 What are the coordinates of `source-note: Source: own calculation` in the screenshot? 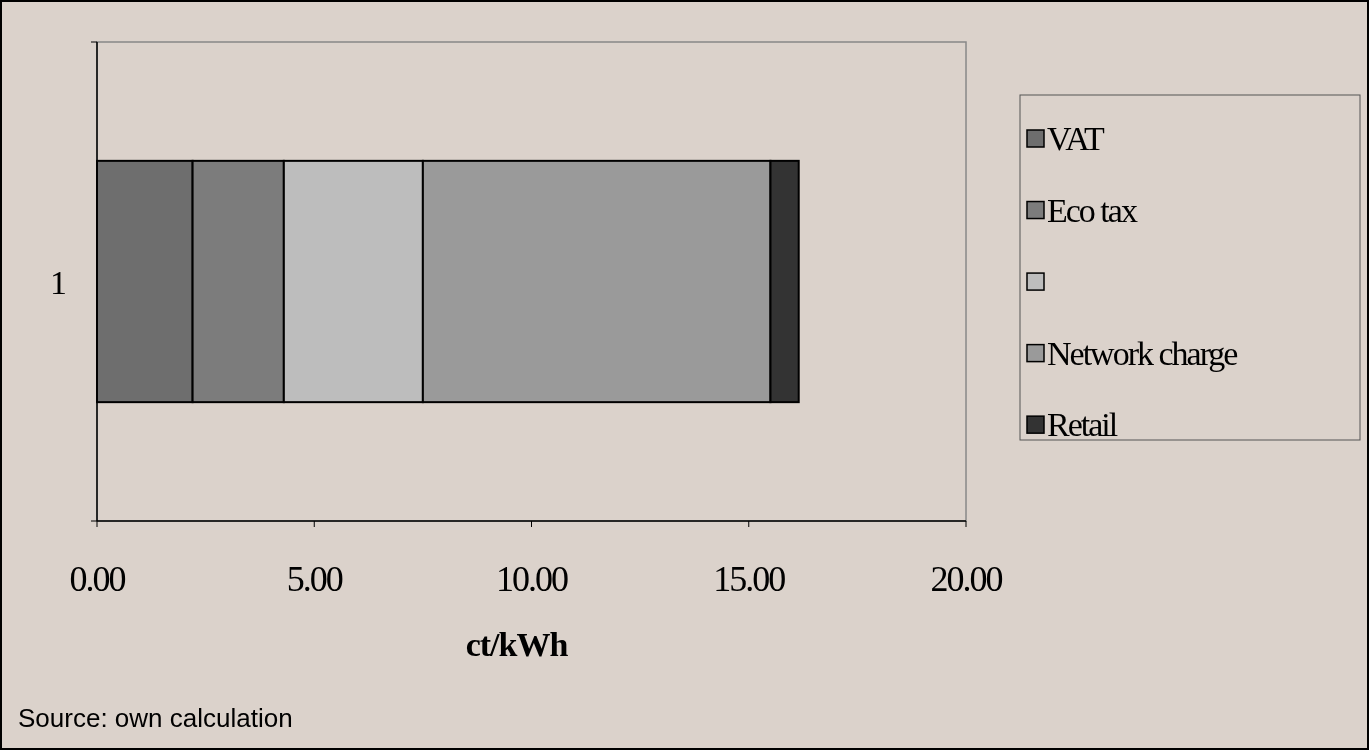 It's located at (155, 718).